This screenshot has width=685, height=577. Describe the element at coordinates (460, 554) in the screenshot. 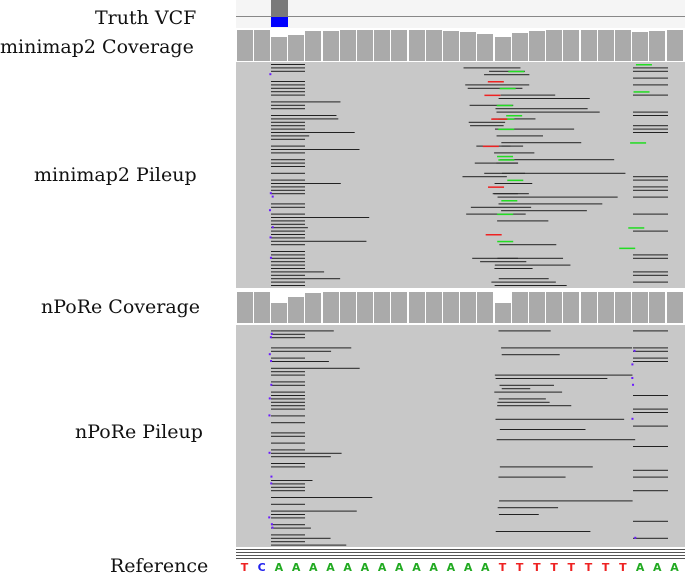

I see `reference-separator` at that location.